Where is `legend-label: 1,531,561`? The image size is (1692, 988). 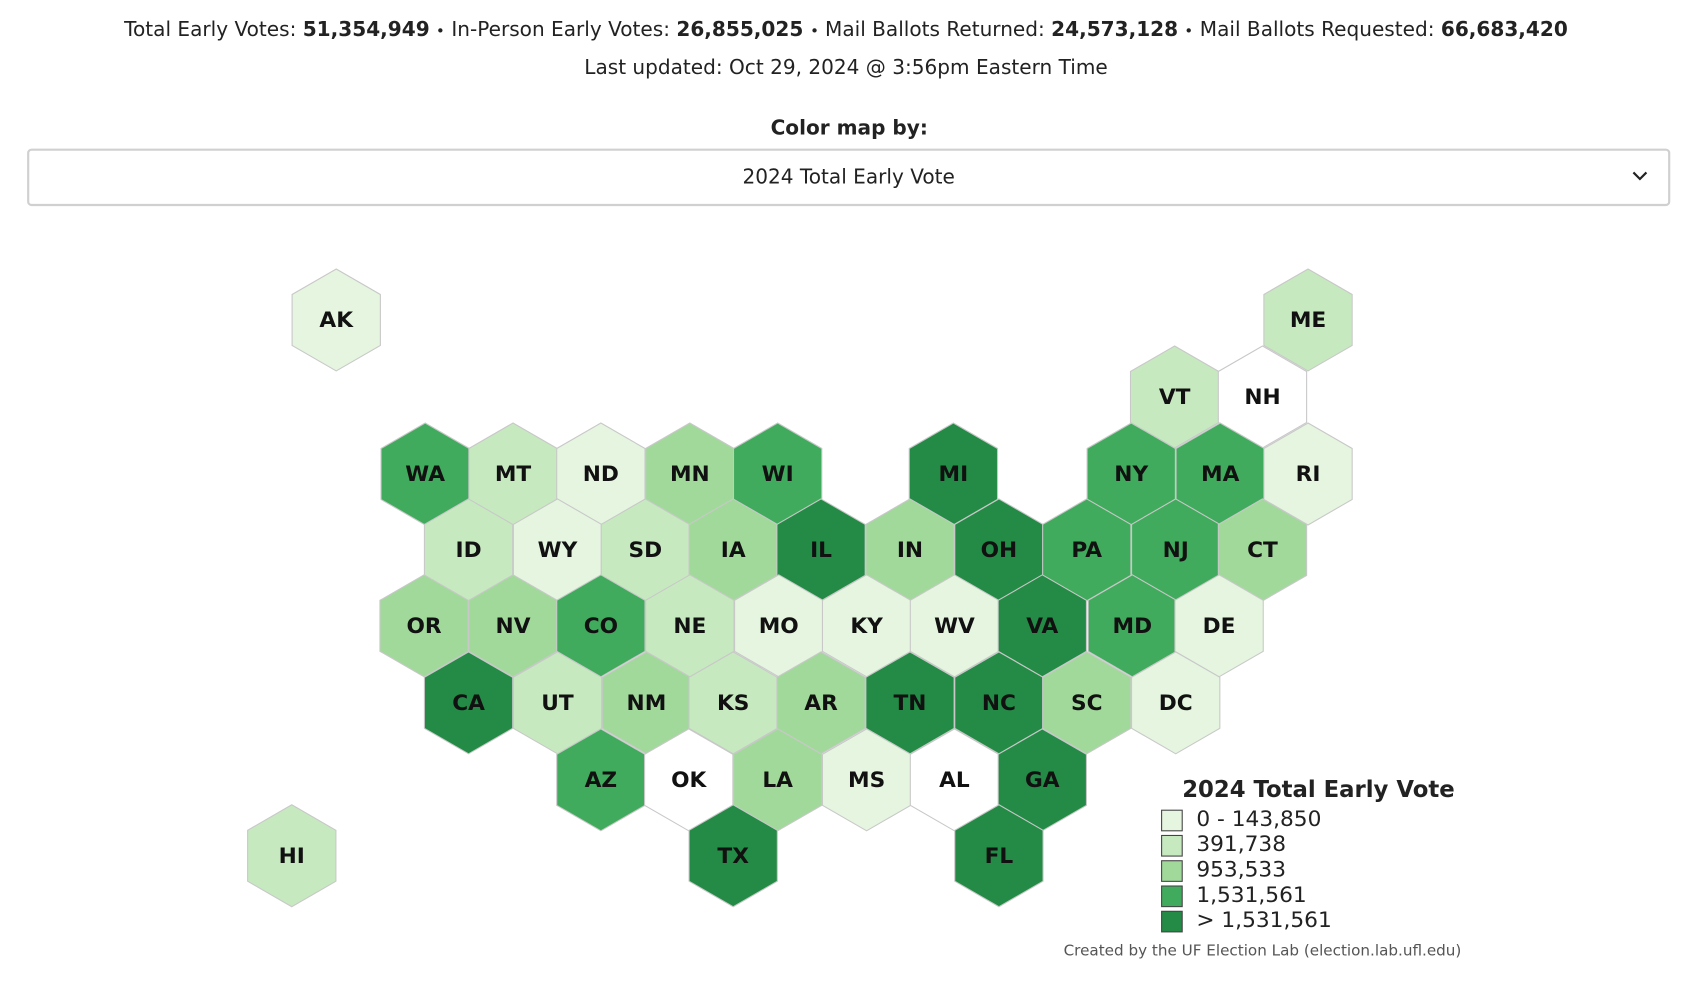
legend-label: 1,531,561 is located at coordinates (1251, 895).